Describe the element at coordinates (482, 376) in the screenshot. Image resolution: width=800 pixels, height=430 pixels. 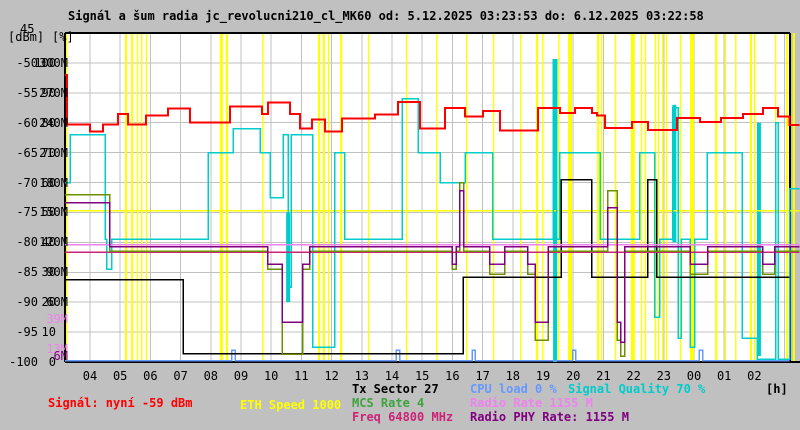
I see `x-tick-17: 17` at that location.